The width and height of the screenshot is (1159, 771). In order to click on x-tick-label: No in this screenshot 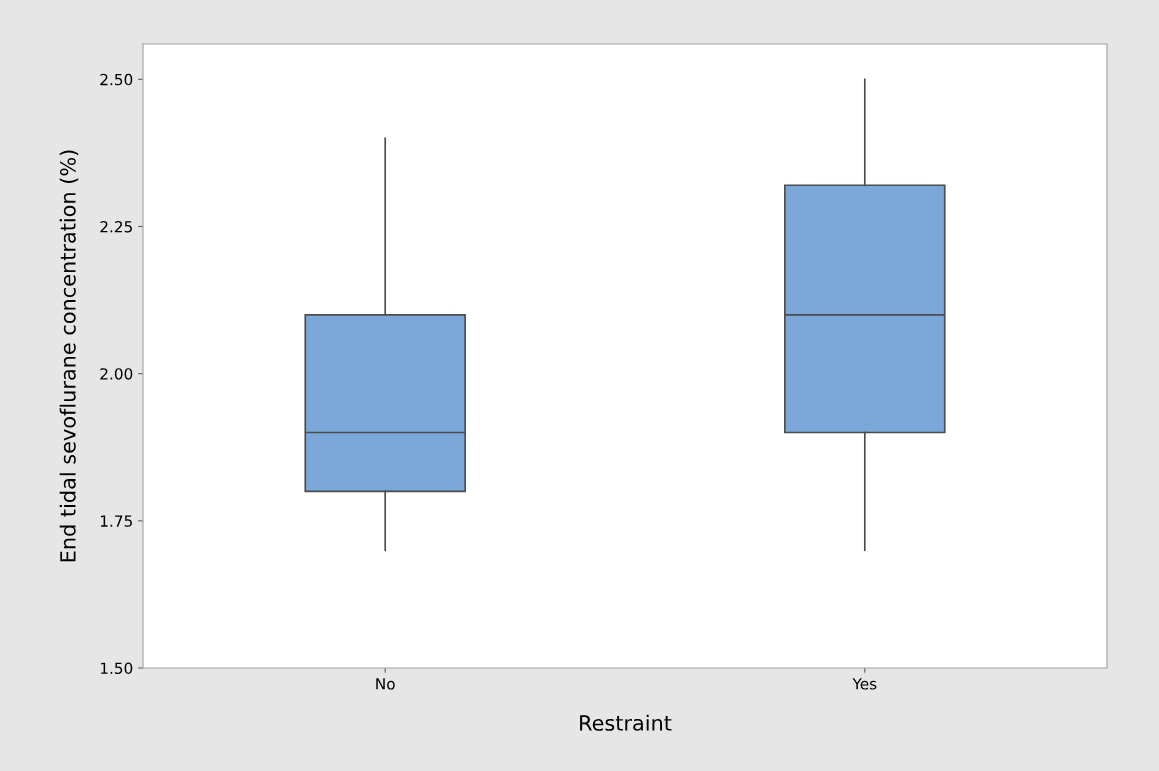, I will do `click(385, 684)`.